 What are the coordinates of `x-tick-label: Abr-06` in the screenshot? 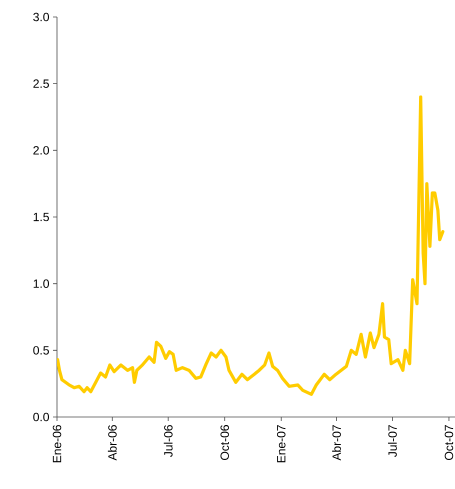 It's located at (112, 443).